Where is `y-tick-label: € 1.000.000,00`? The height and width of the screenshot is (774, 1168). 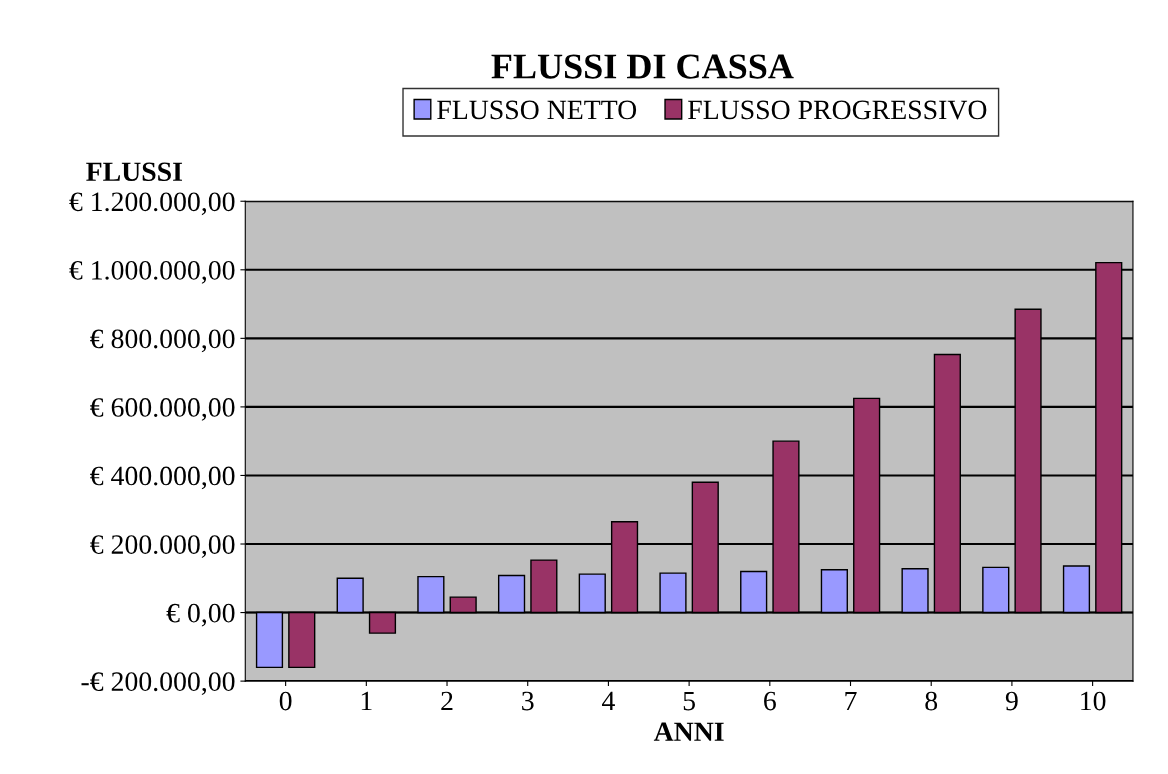 y-tick-label: € 1.000.000,00 is located at coordinates (152, 272).